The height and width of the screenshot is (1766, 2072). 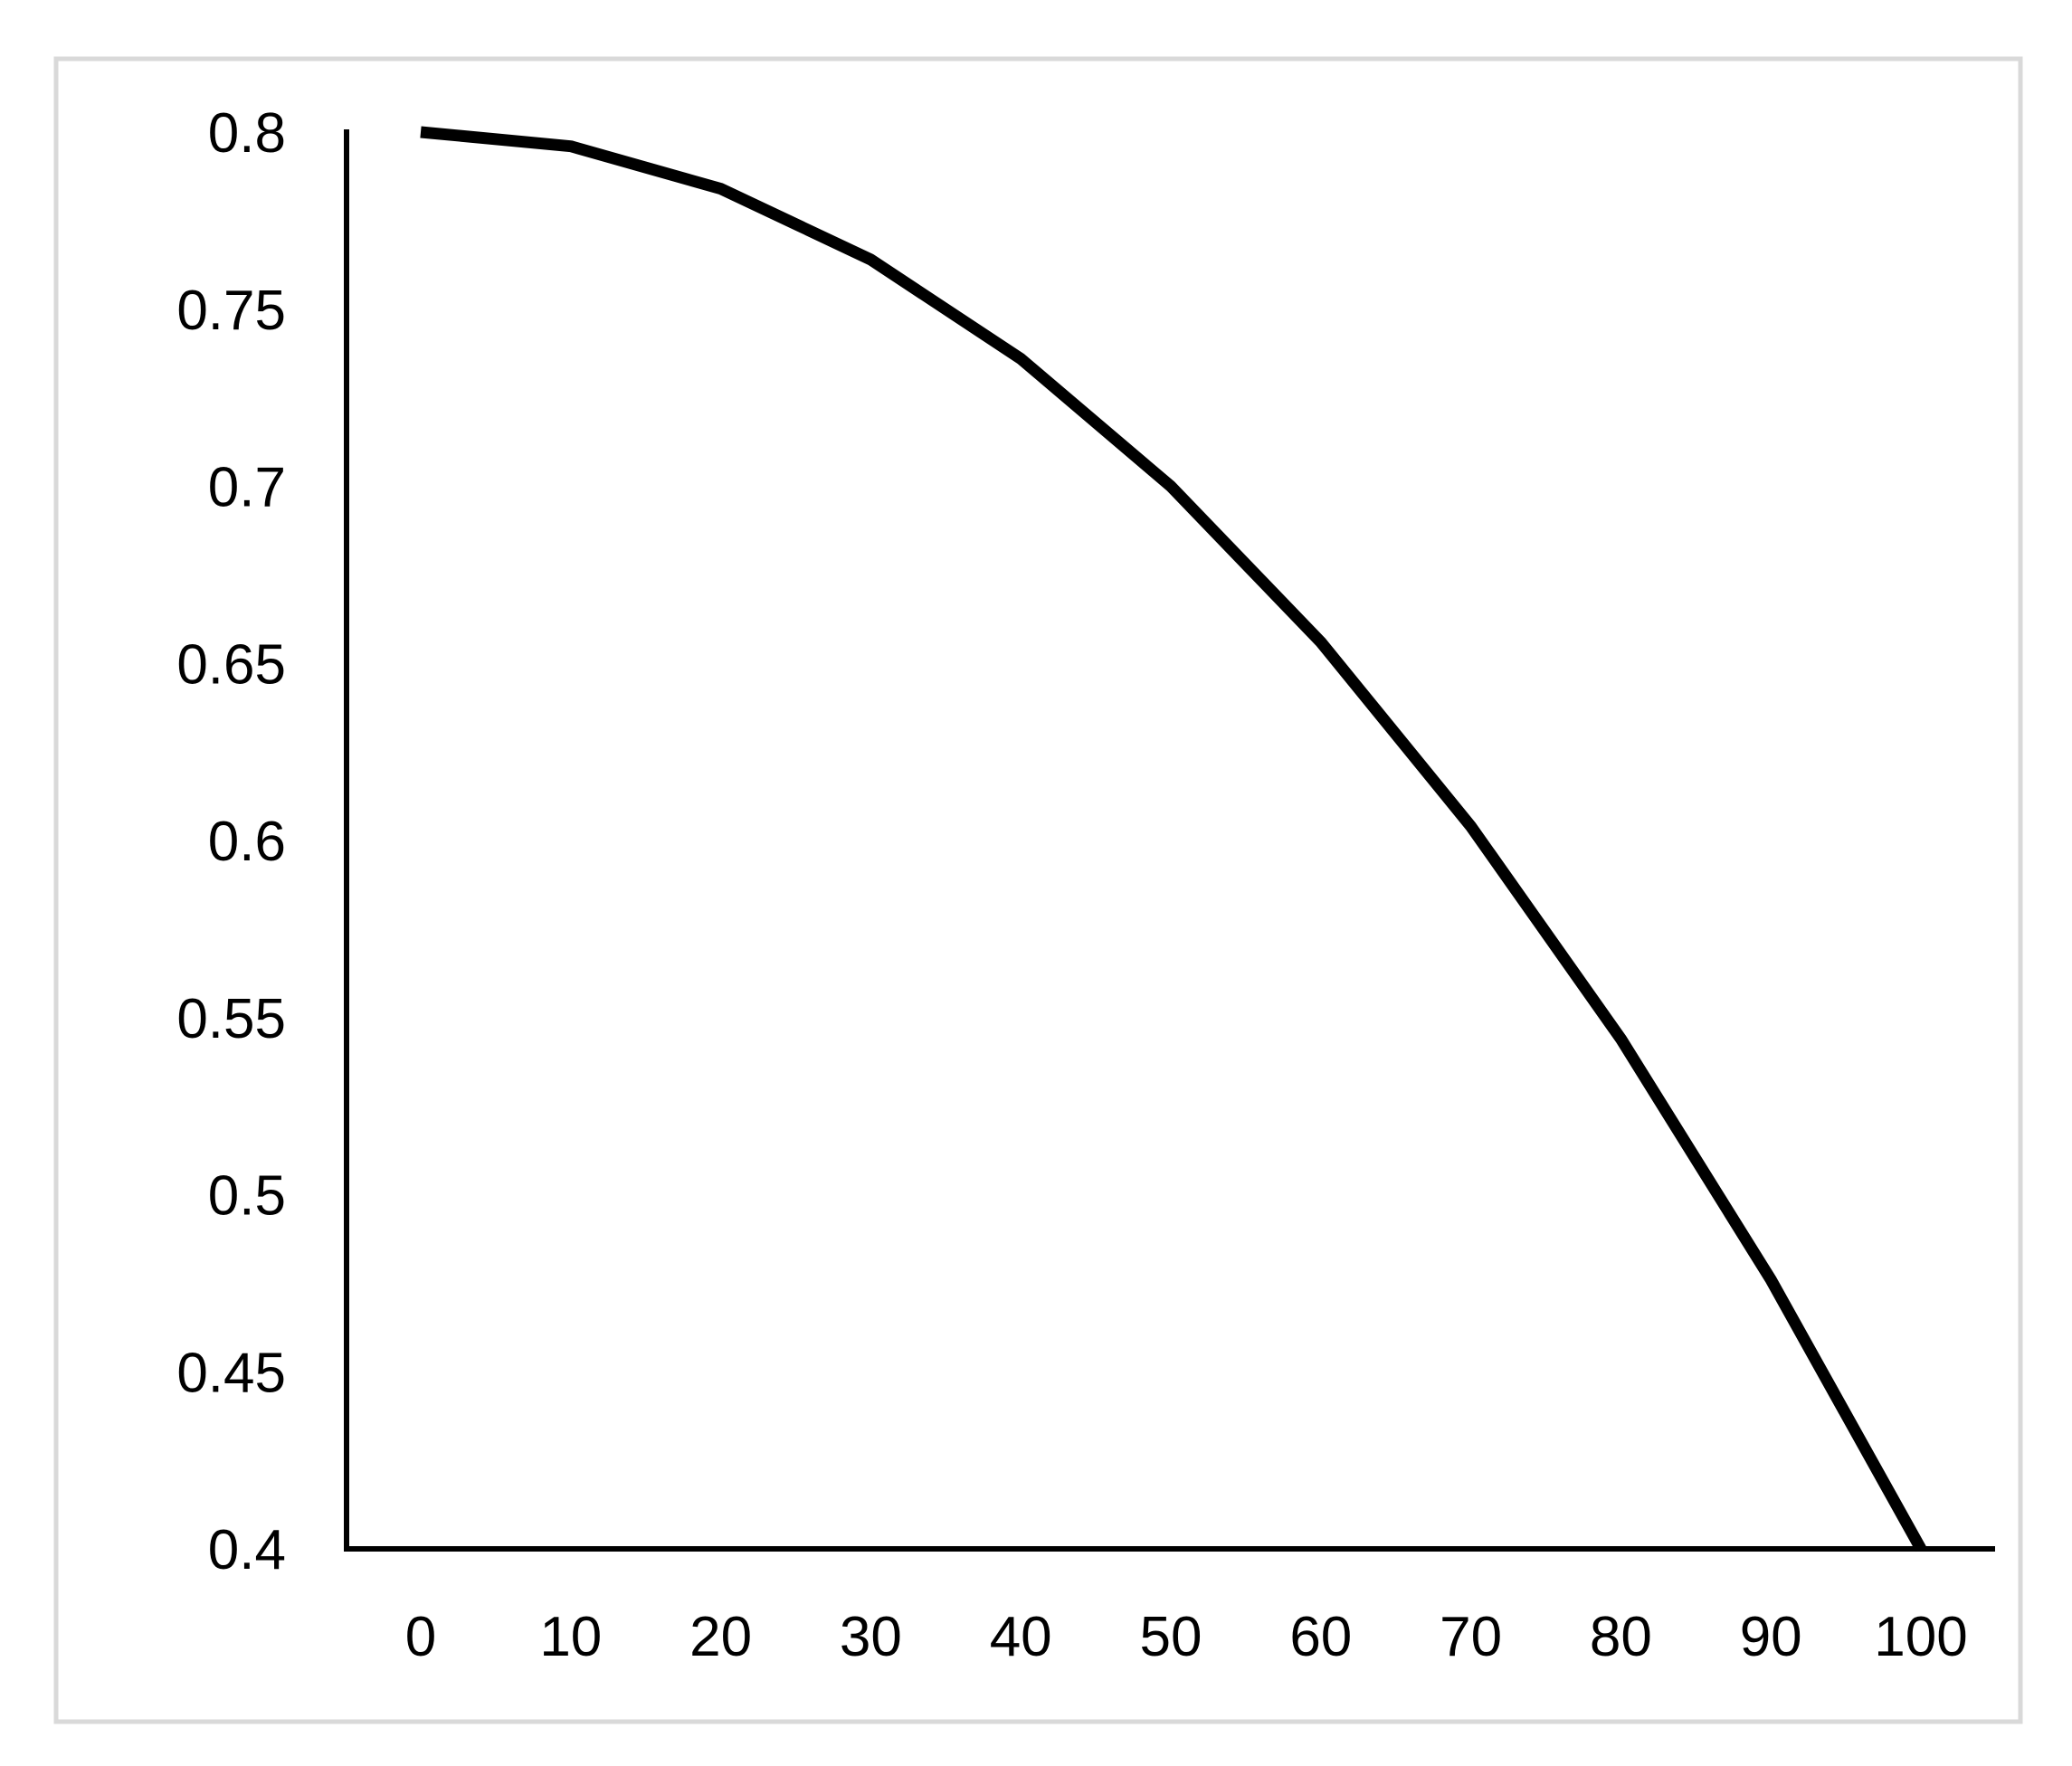 I want to click on y-tick-label: 0.65, so click(x=231, y=664).